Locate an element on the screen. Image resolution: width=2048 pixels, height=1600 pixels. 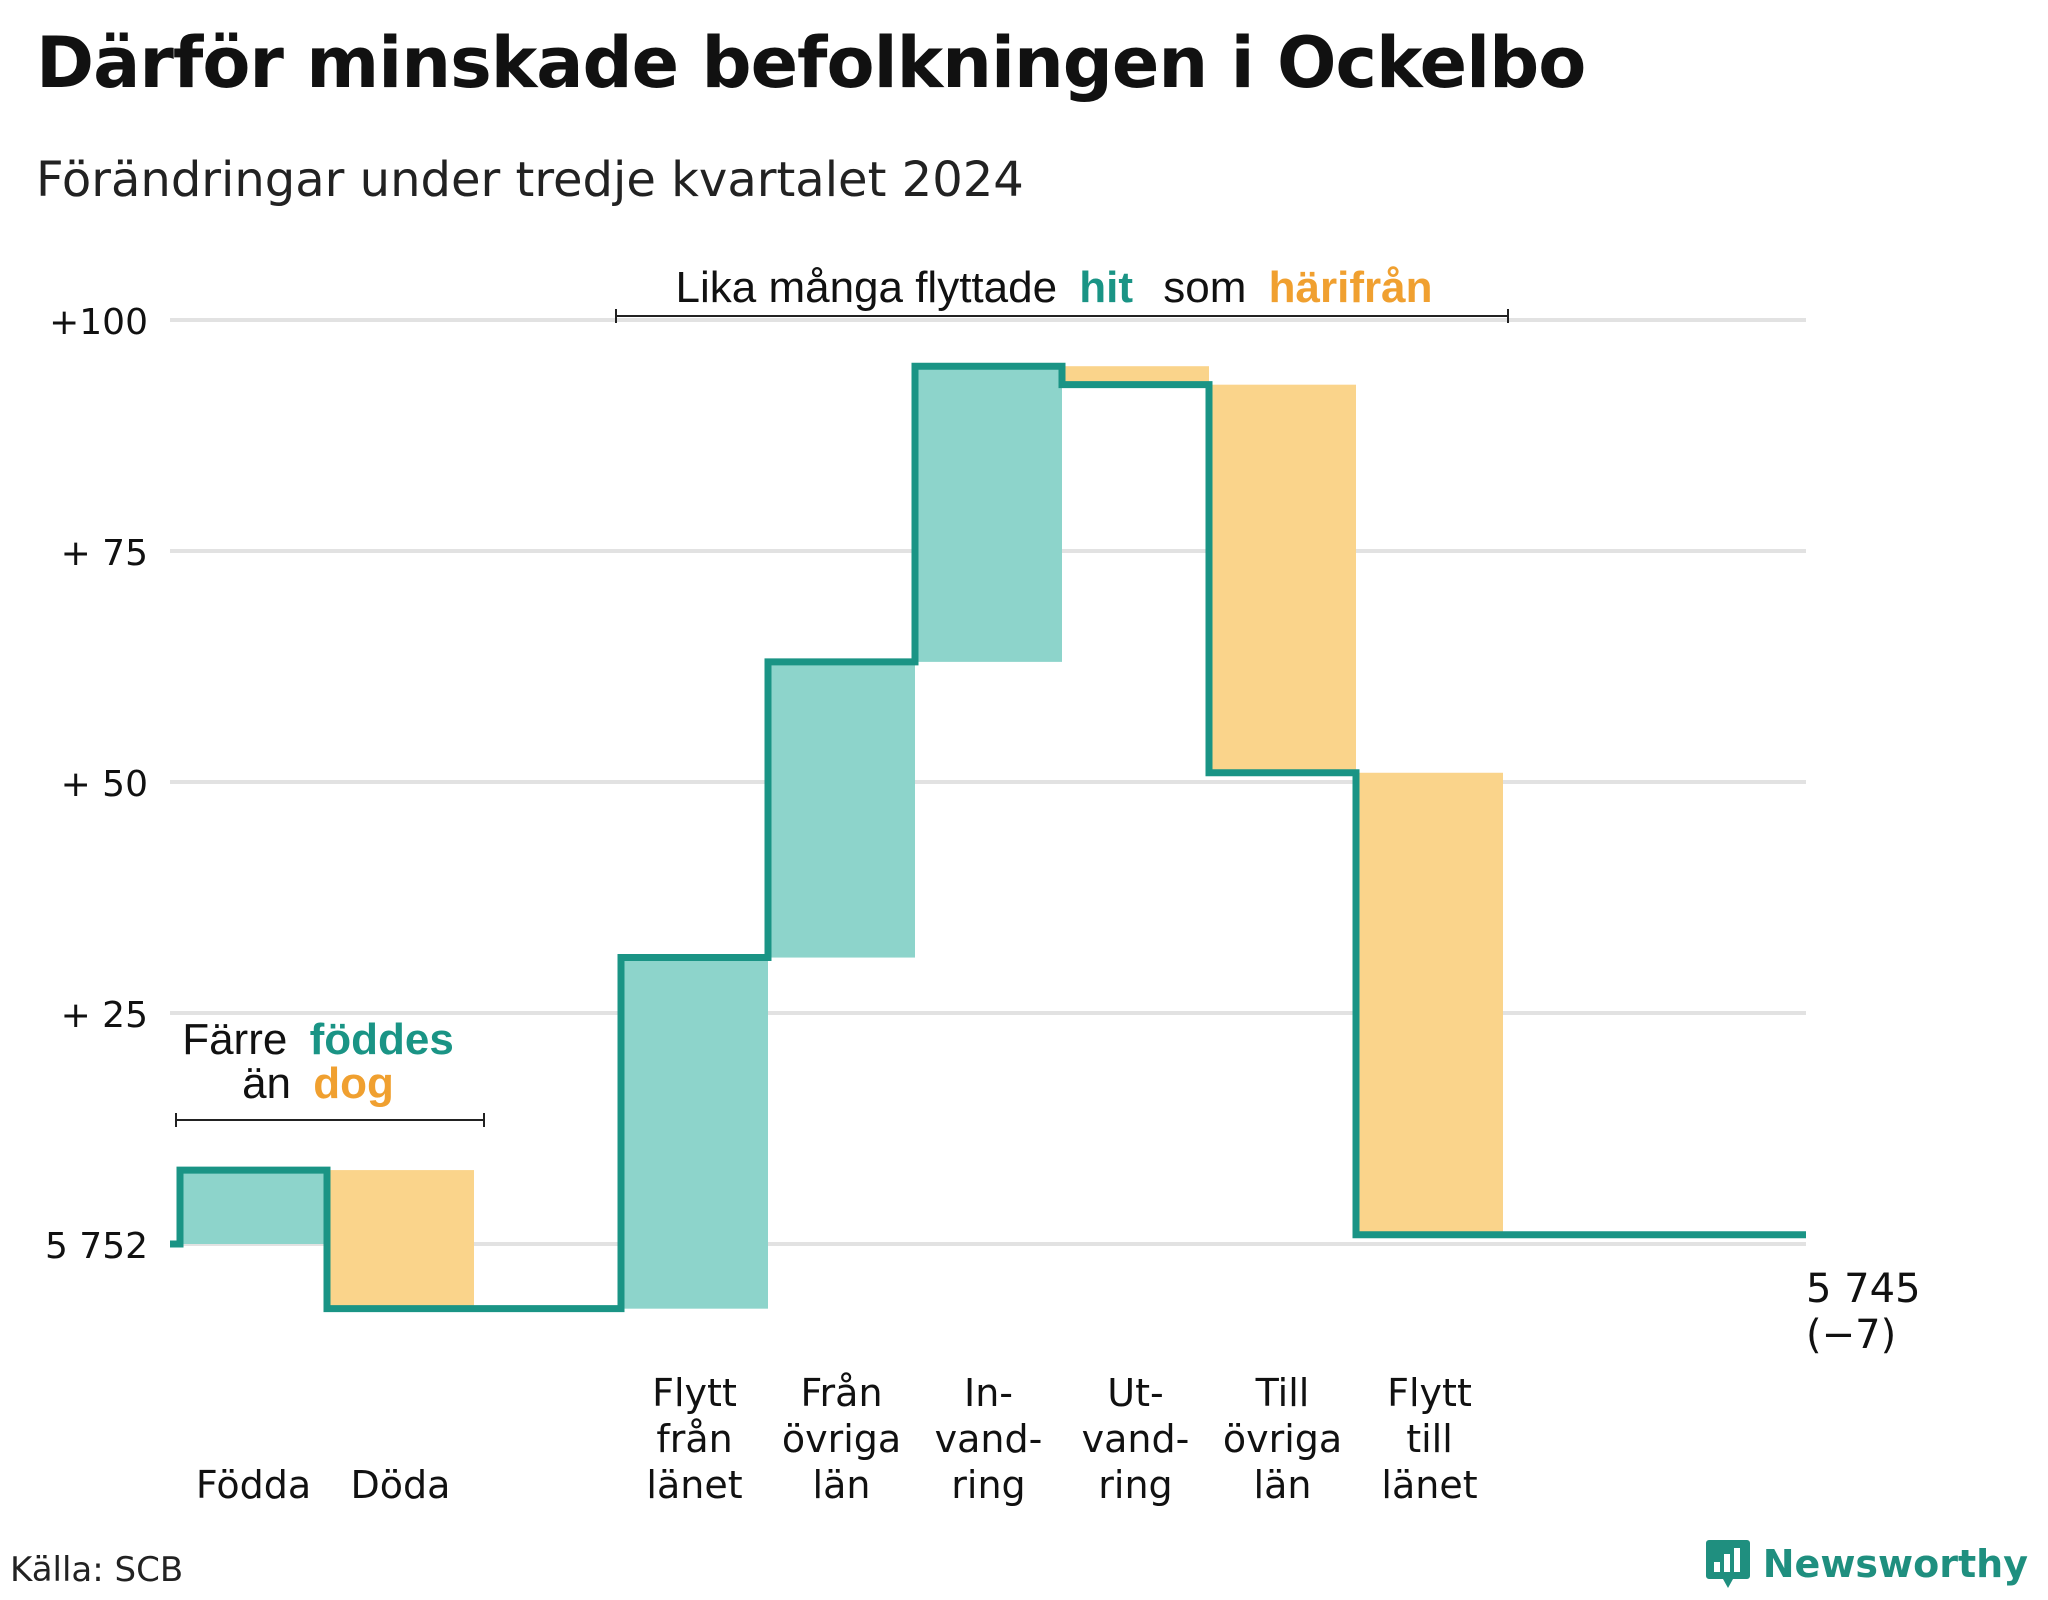
x-axis-label: Döda is located at coordinates (401, 1485).